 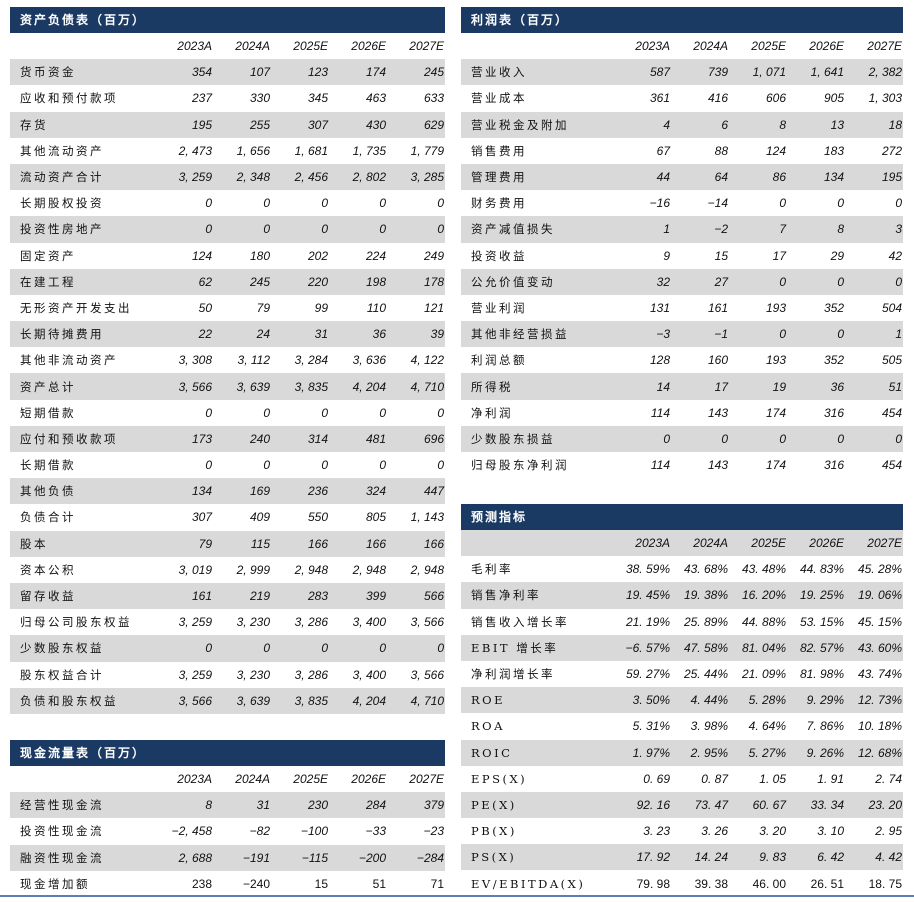 I want to click on table-row: 存货 195 255 307 430 629, so click(x=227, y=124).